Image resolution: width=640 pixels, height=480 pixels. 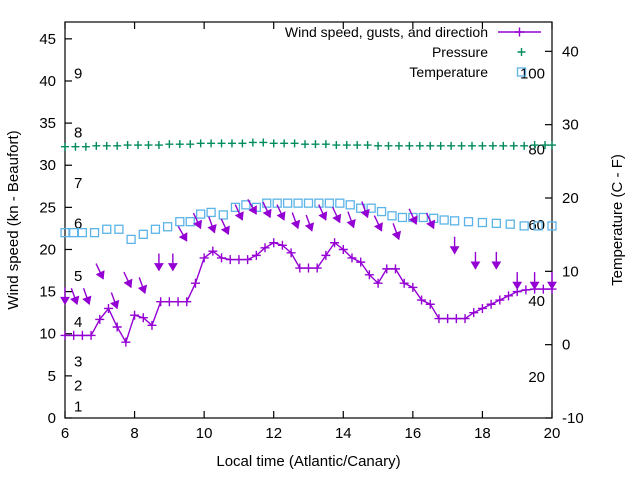 I want to click on x-tick-label: 12, so click(x=273, y=433).